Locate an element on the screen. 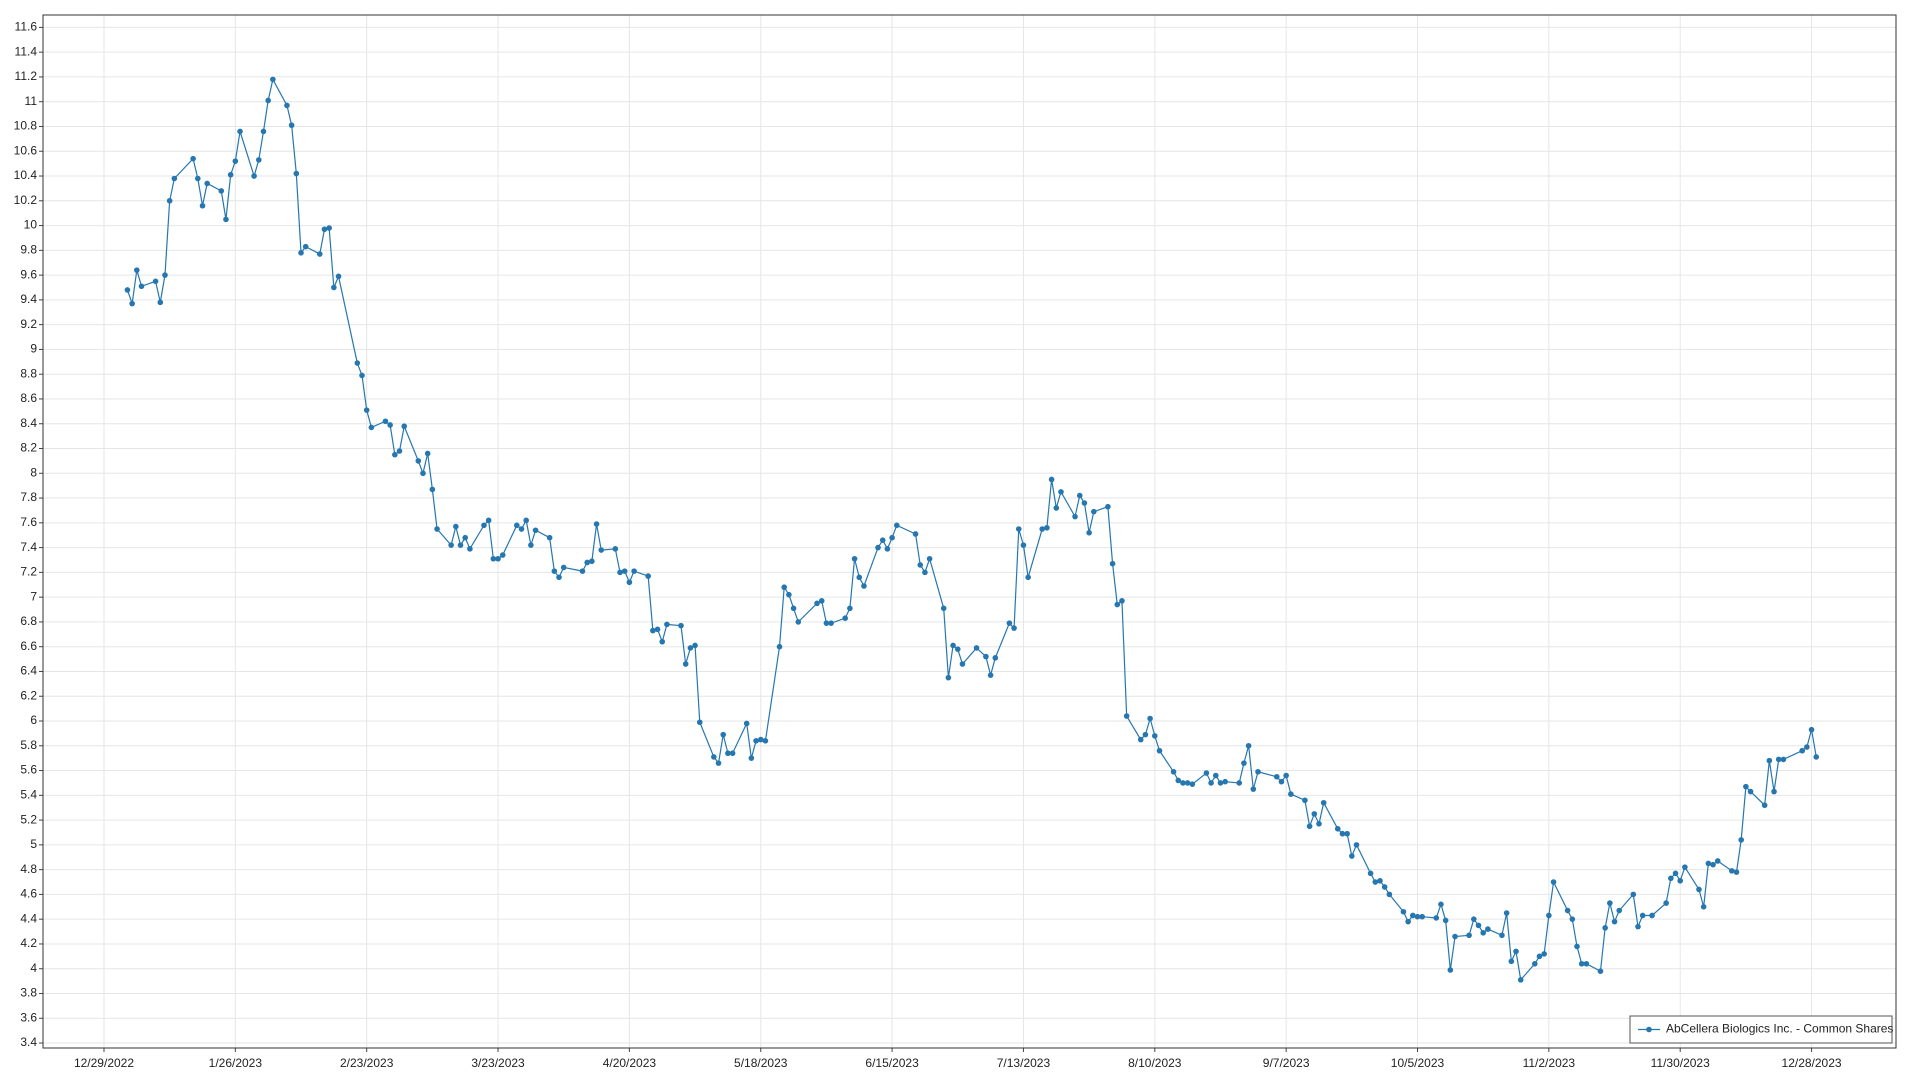 This screenshot has height=1080, width=1920. y-tick-label: 5.4 is located at coordinates (28, 794).